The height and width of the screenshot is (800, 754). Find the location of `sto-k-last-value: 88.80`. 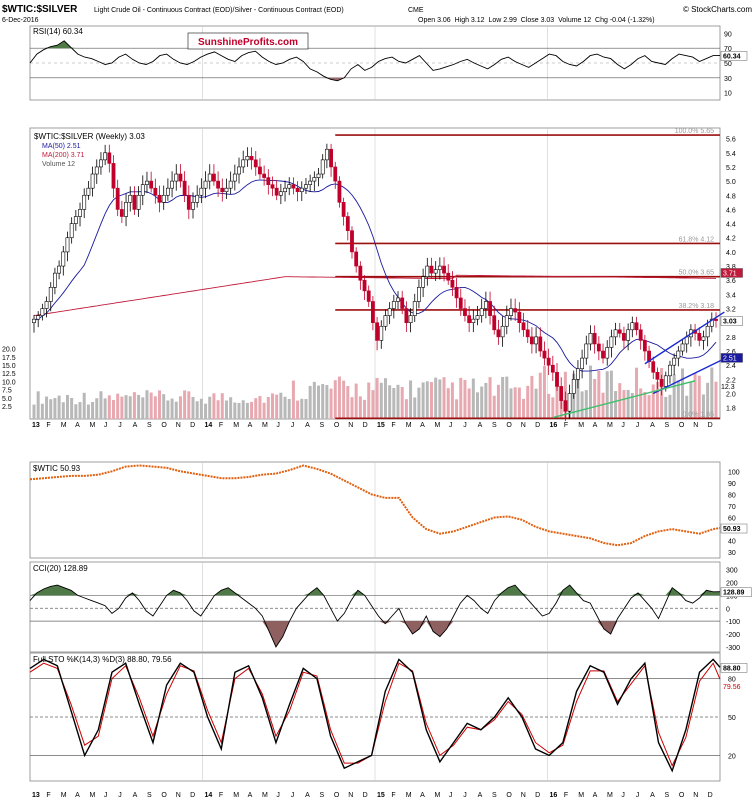

sto-k-last-value: 88.80 is located at coordinates (732, 668).